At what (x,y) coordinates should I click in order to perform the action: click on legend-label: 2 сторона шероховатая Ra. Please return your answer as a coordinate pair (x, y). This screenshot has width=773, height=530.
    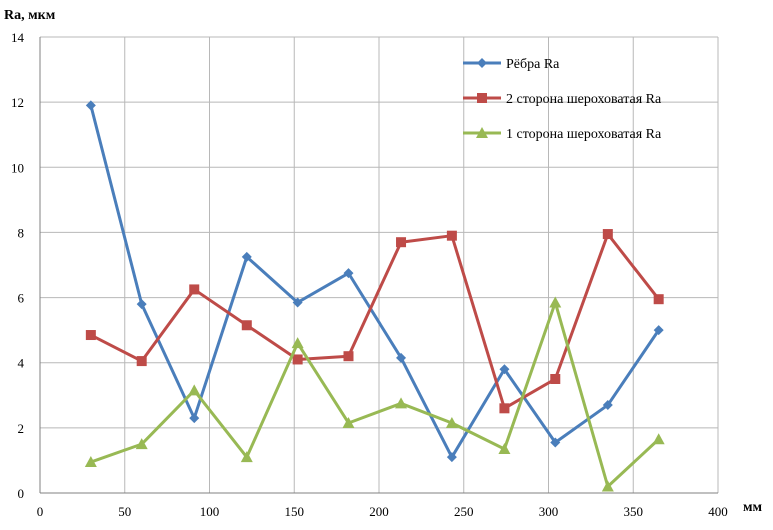
    Looking at the image, I should click on (584, 99).